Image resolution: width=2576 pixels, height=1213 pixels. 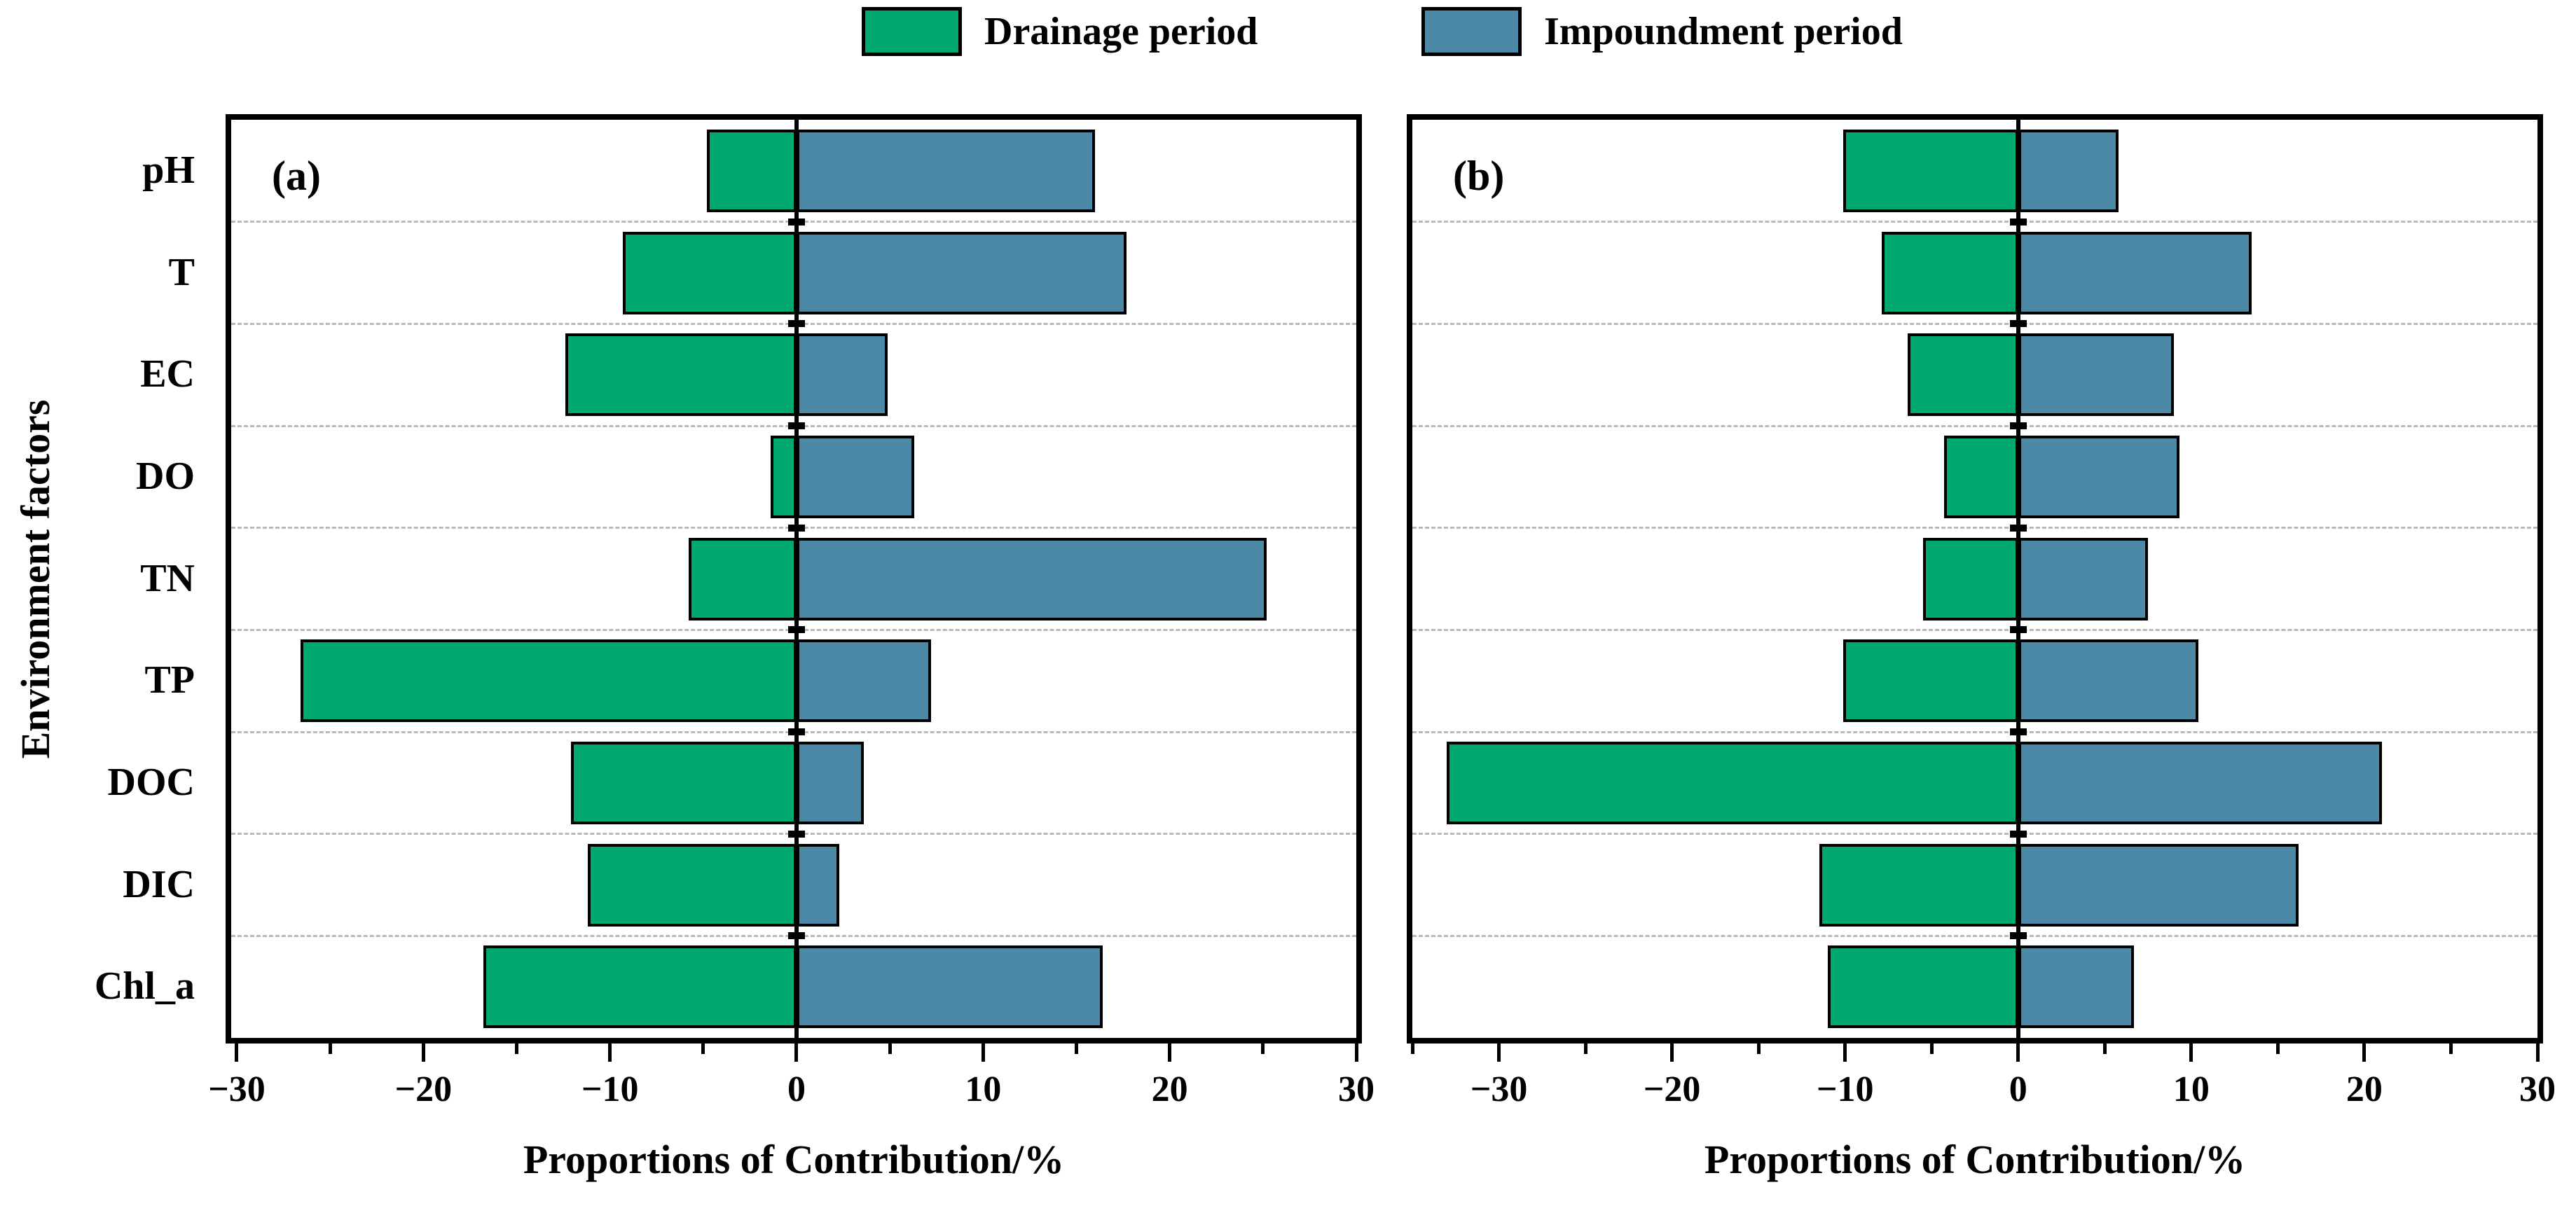 What do you see at coordinates (752, 170) in the screenshot?
I see `drainage-bar-pH` at bounding box center [752, 170].